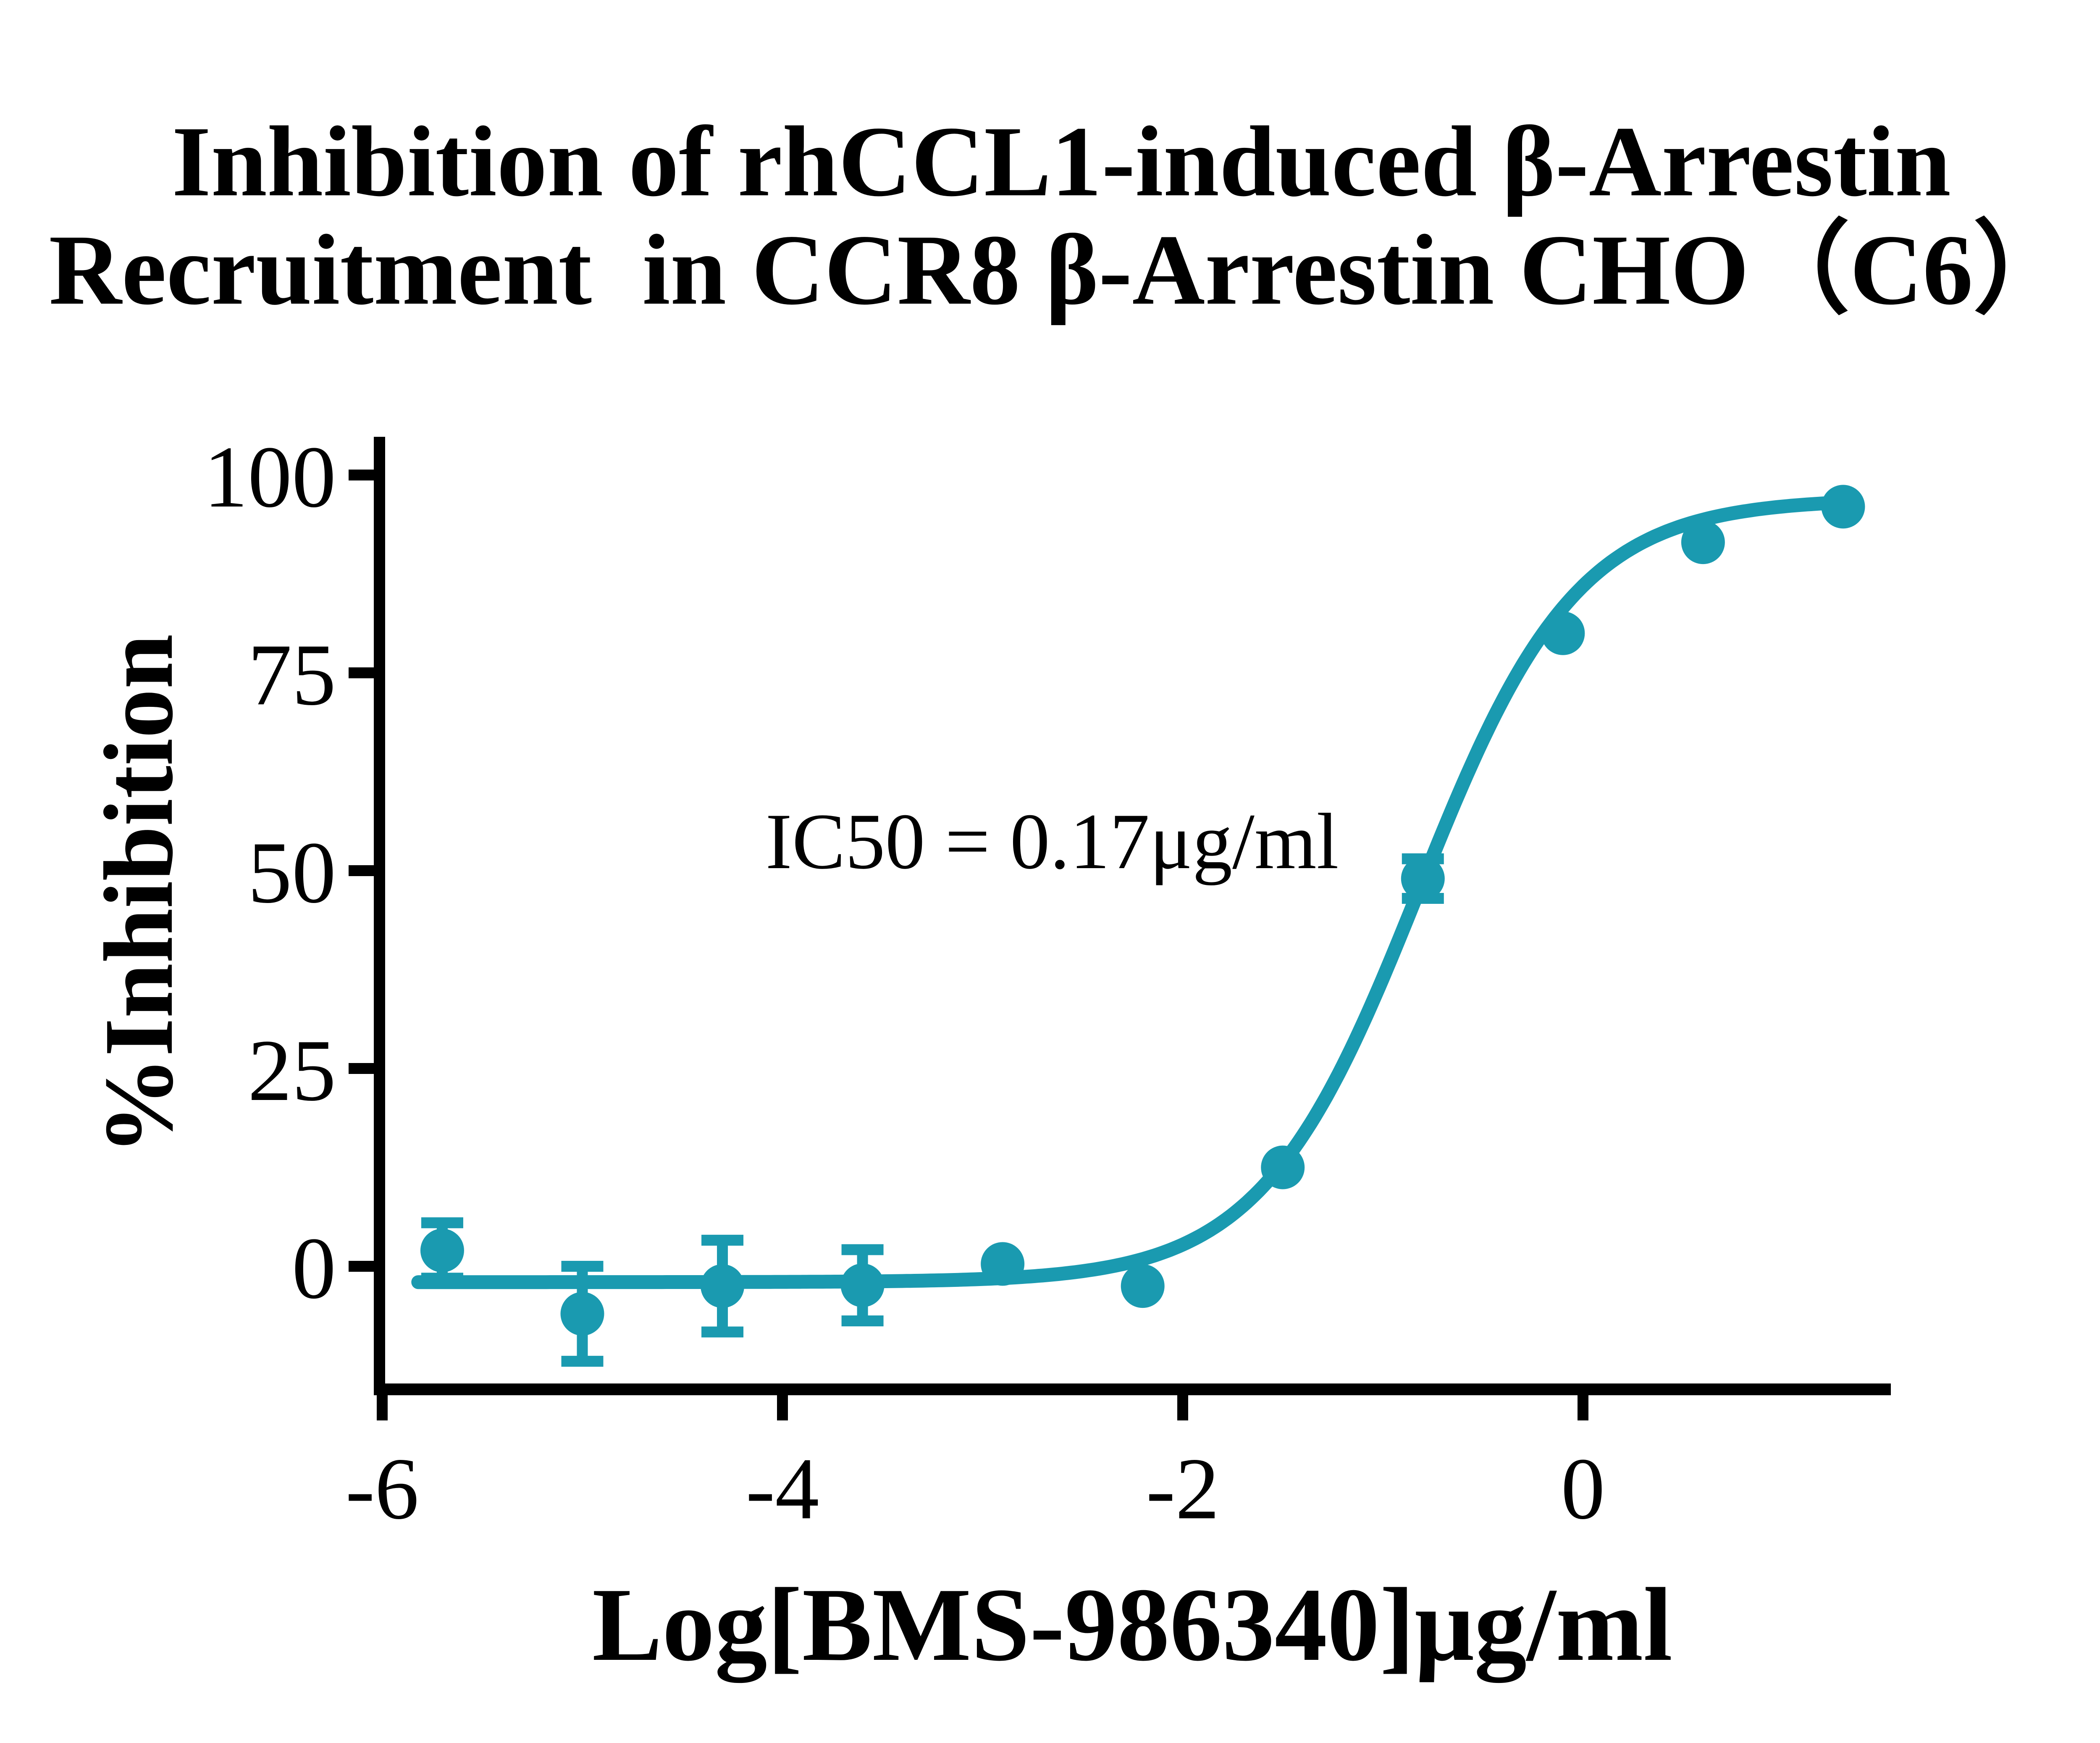 This screenshot has height=1743, width=2100. What do you see at coordinates (1583, 1489) in the screenshot?
I see `x-tick-label: 0` at bounding box center [1583, 1489].